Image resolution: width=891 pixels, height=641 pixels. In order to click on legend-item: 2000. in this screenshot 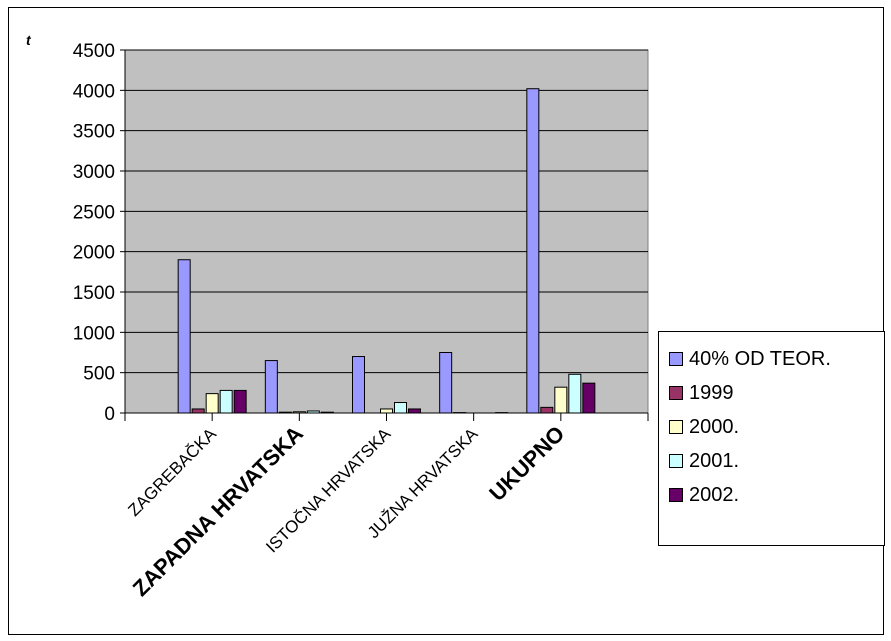, I will do `click(771, 427)`.